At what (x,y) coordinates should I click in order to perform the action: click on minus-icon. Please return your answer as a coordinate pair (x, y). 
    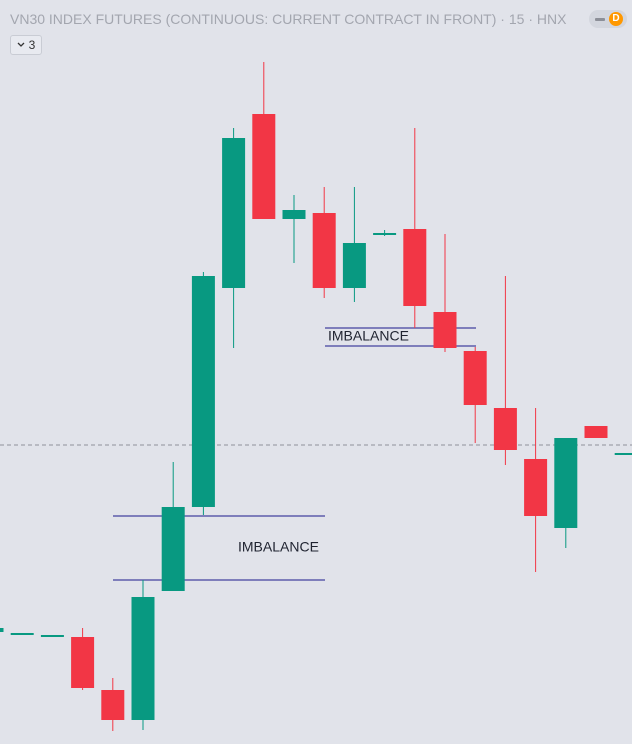
    Looking at the image, I should click on (600, 19).